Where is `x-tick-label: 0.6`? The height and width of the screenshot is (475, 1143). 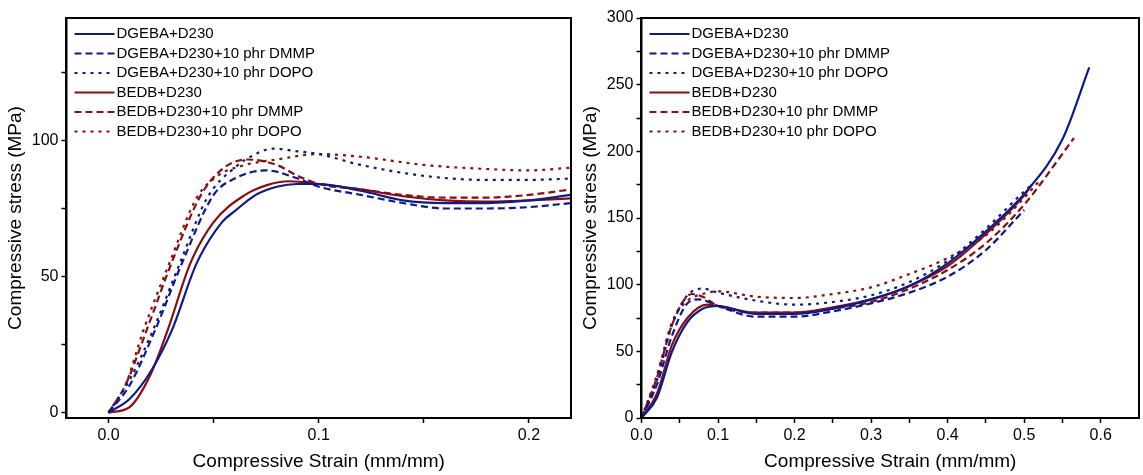
x-tick-label: 0.6 is located at coordinates (1100, 435).